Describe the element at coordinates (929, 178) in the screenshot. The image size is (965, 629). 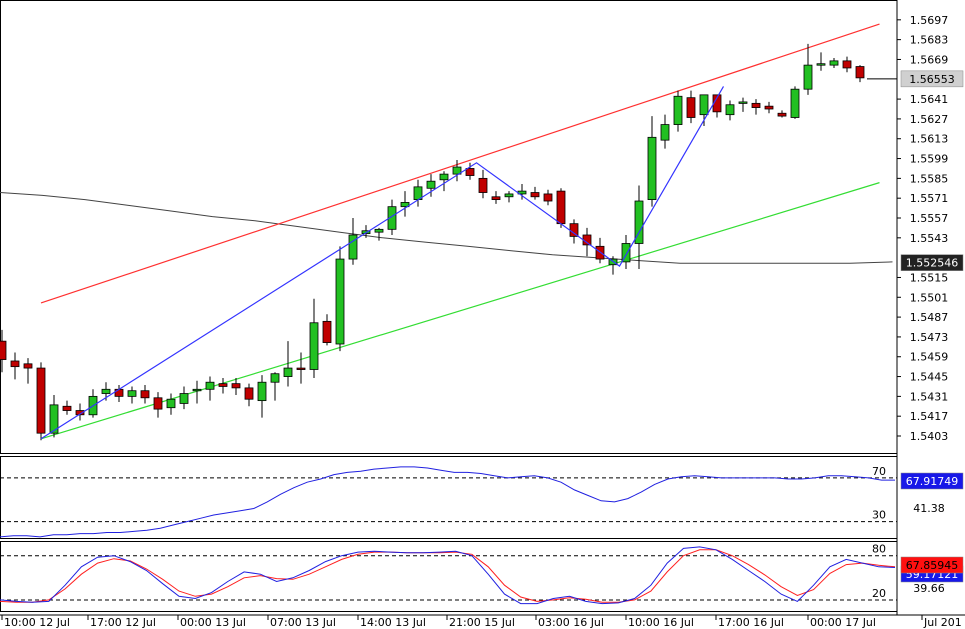
I see `price-tick-label: 1.5585` at that location.